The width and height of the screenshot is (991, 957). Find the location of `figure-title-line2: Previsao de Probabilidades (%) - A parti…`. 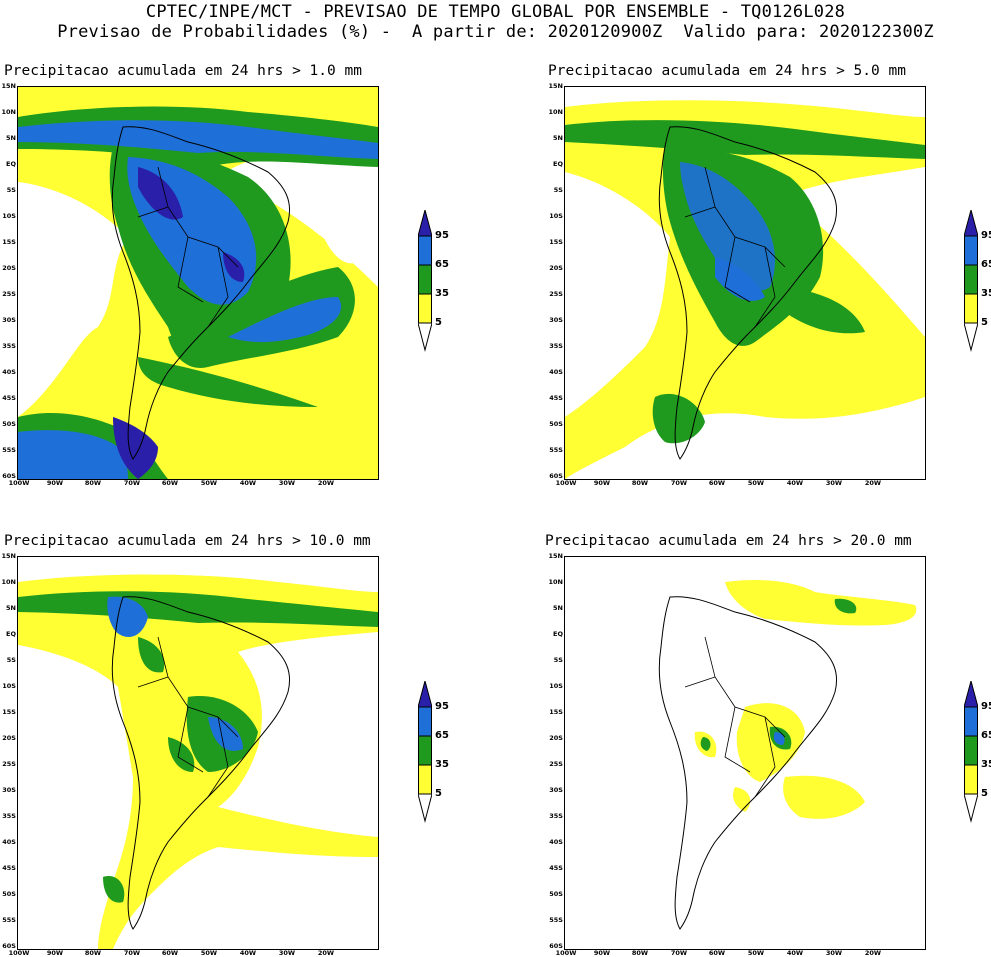

figure-title-line2: Previsao de Probabilidades (%) - A parti… is located at coordinates (495, 32).